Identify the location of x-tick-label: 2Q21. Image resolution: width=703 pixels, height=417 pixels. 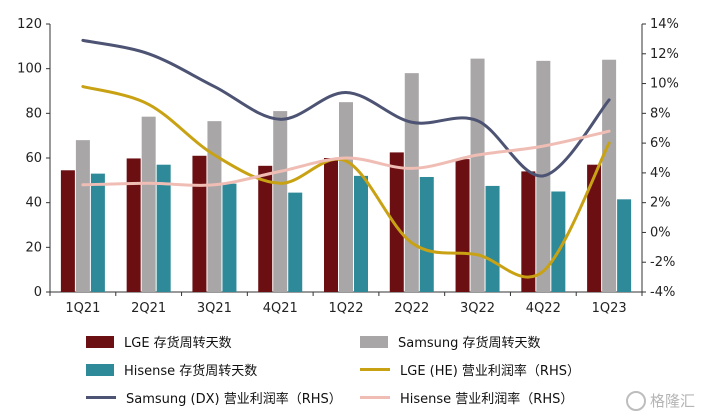
(148, 308).